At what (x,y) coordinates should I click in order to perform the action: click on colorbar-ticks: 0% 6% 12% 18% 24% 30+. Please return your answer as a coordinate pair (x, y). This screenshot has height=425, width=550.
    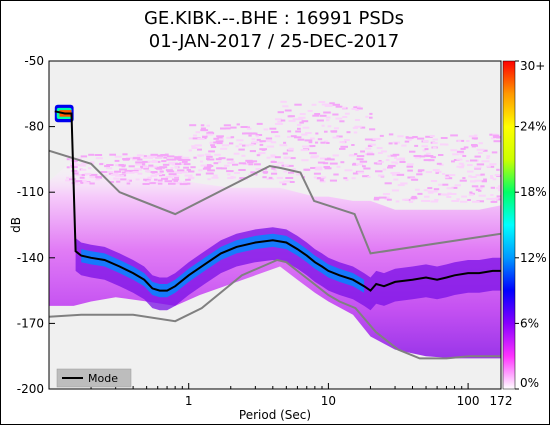
    Looking at the image, I should click on (531, 224).